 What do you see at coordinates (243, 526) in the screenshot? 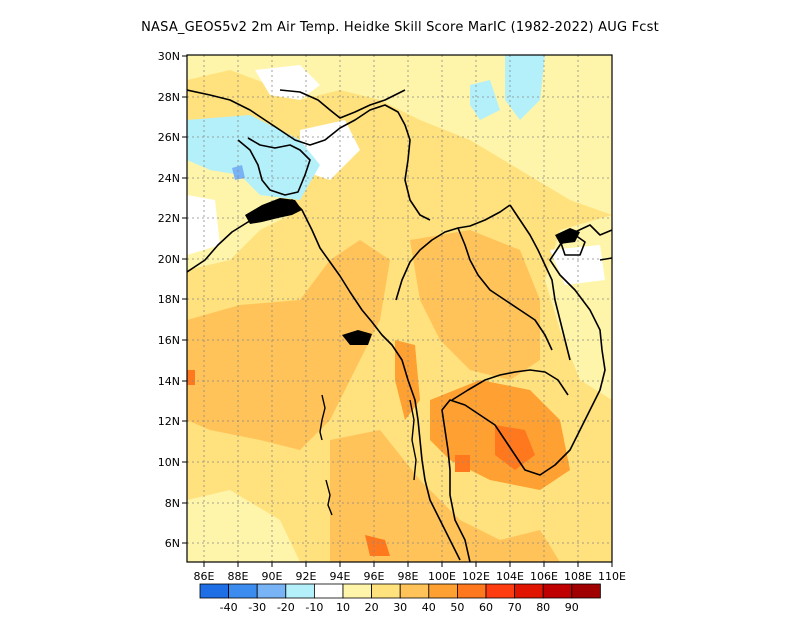
I see `south-light-yellow-region` at bounding box center [243, 526].